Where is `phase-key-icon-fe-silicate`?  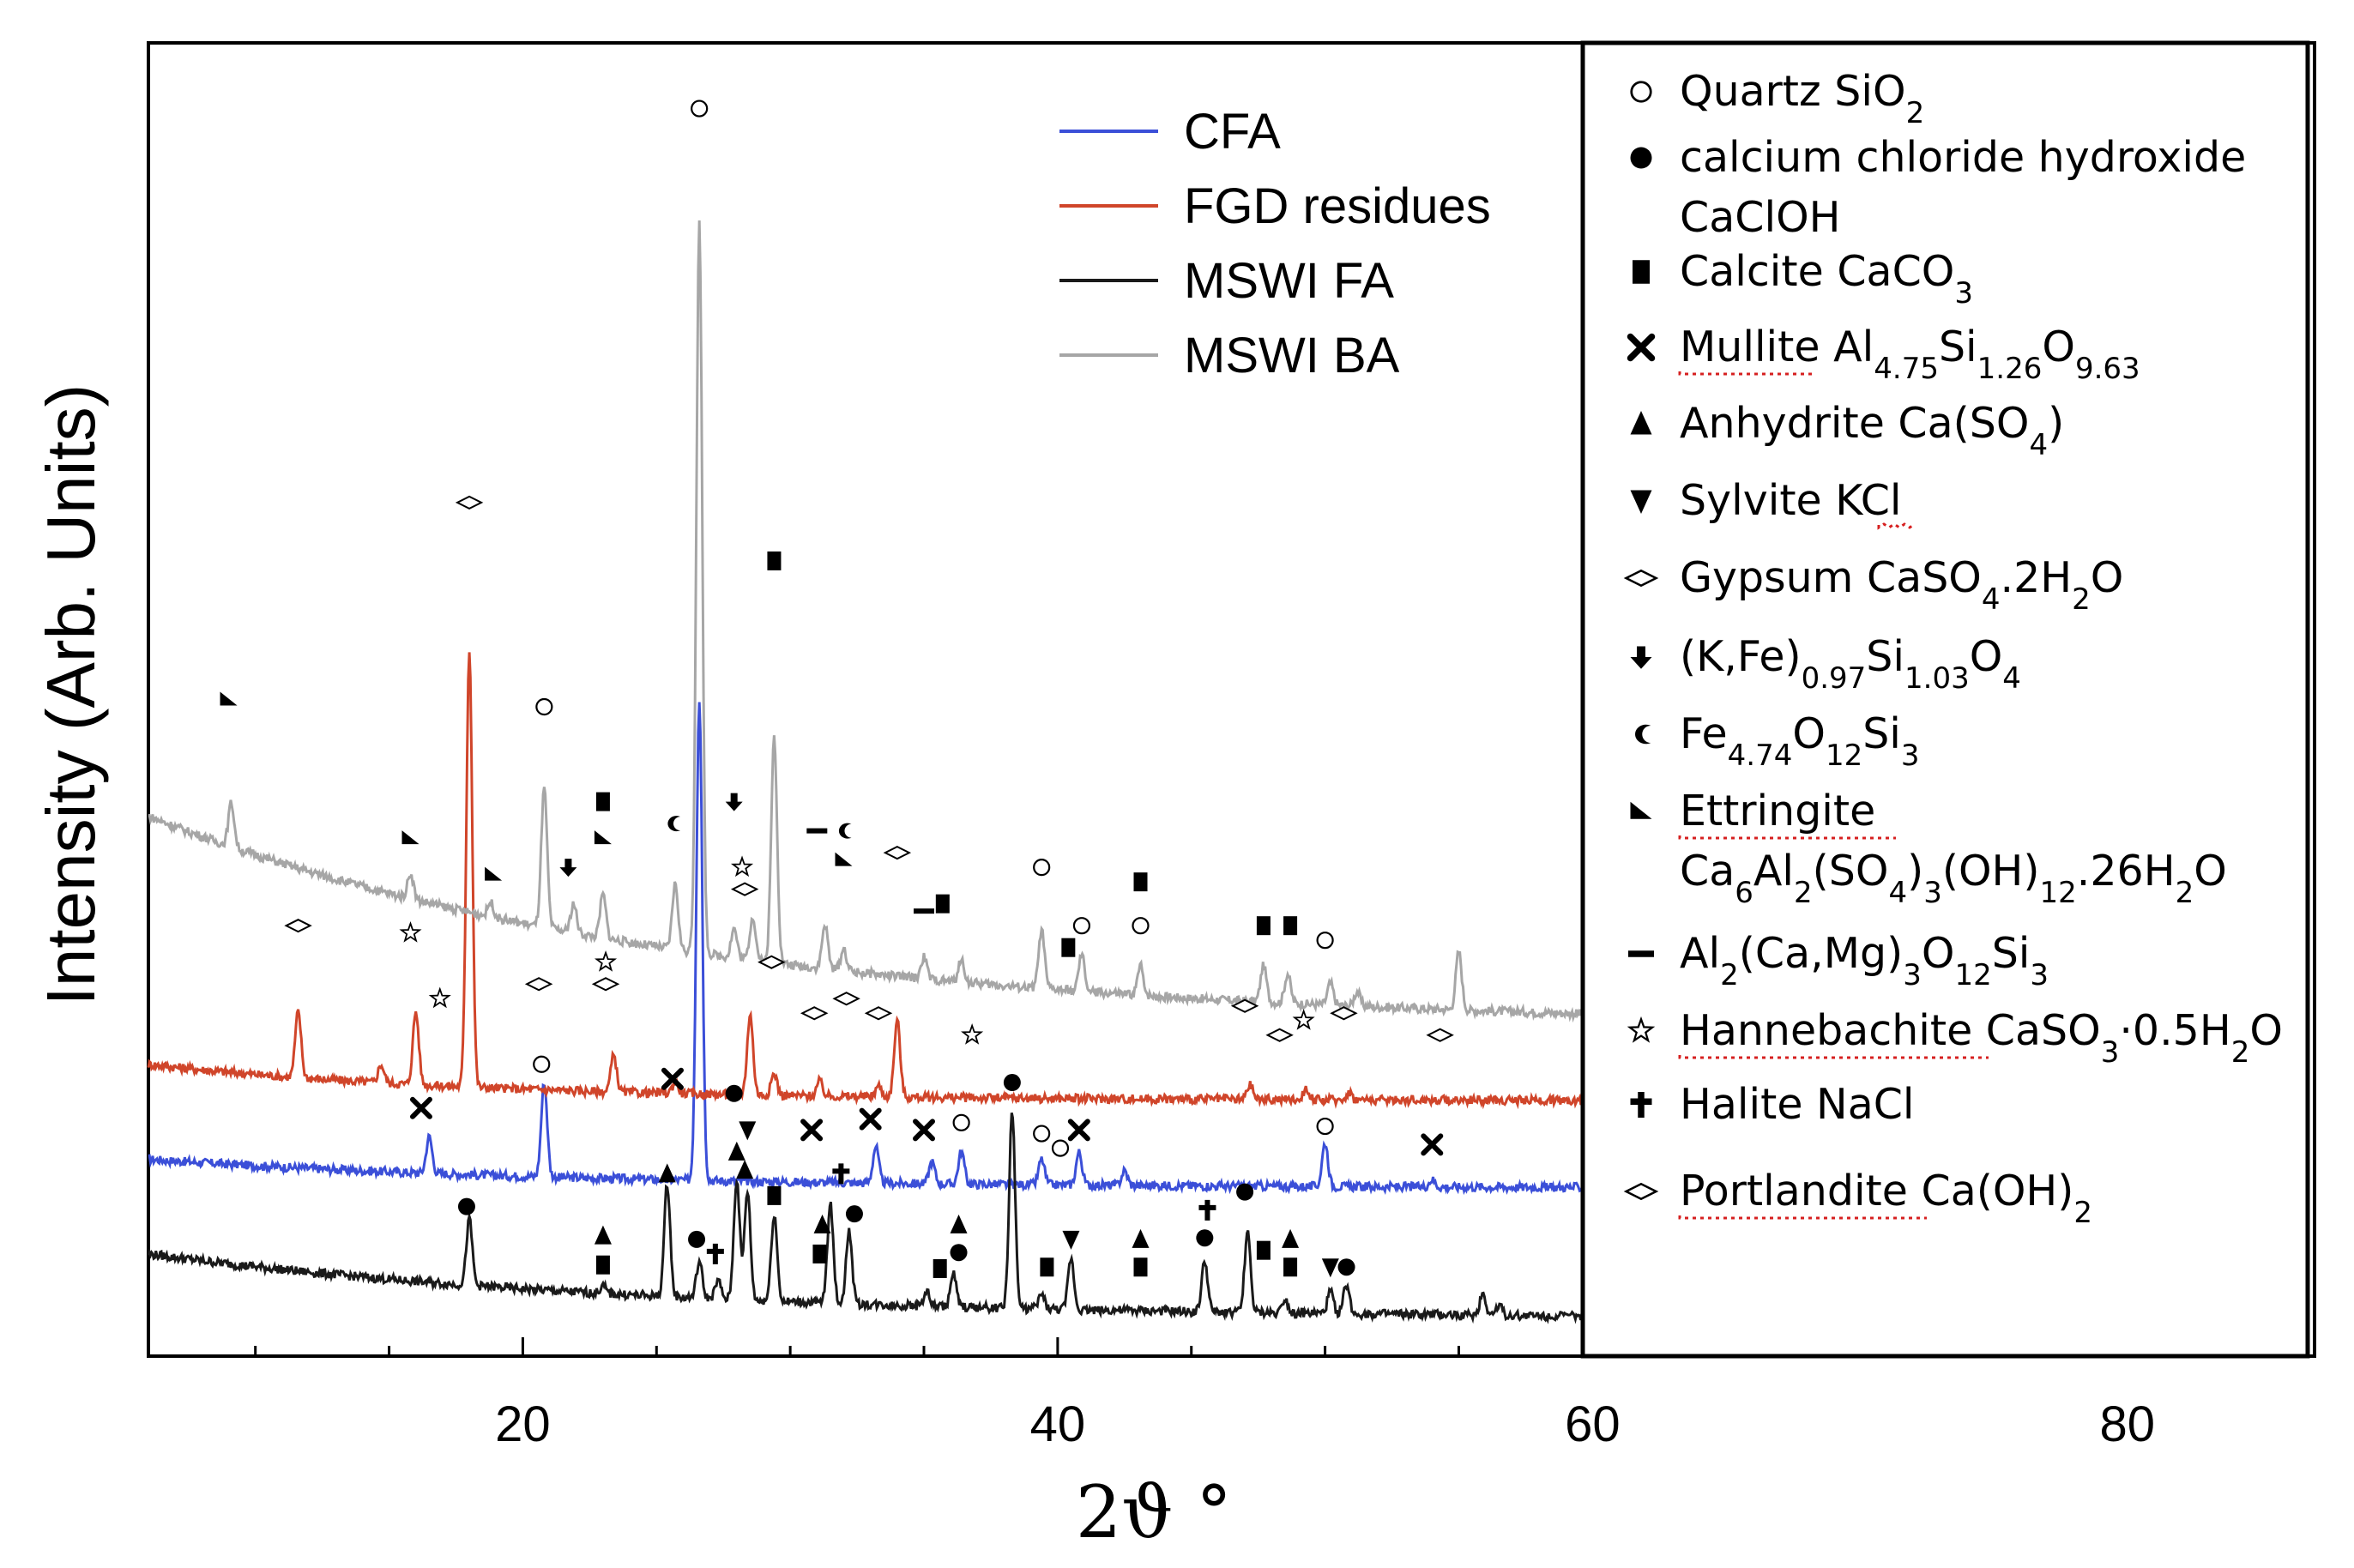
phase-key-icon-fe-silicate is located at coordinates (1643, 734).